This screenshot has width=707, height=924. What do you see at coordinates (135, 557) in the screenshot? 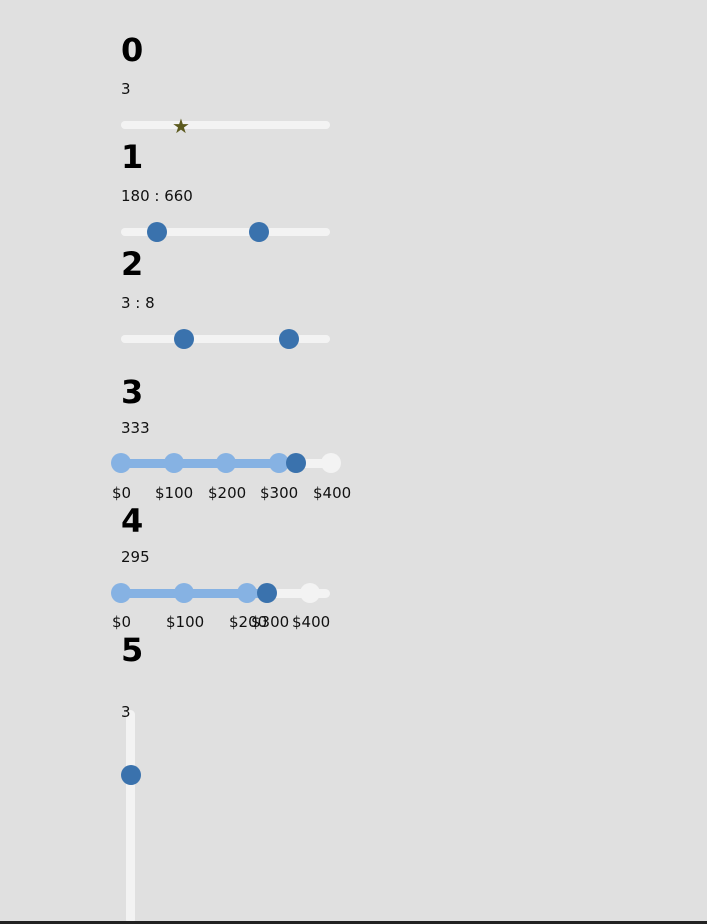
I see `slider-4-value: 295` at bounding box center [135, 557].